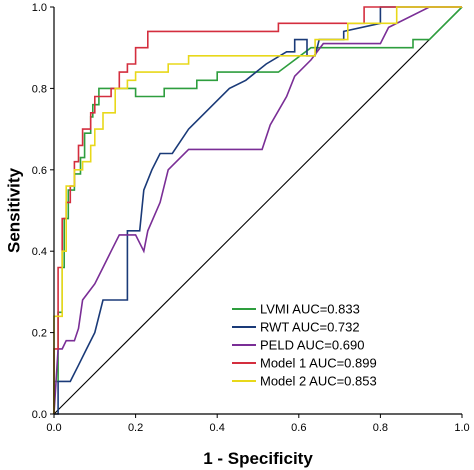 The image size is (474, 470). Describe the element at coordinates (461, 428) in the screenshot. I see `x-tick-label: 1.0` at that location.